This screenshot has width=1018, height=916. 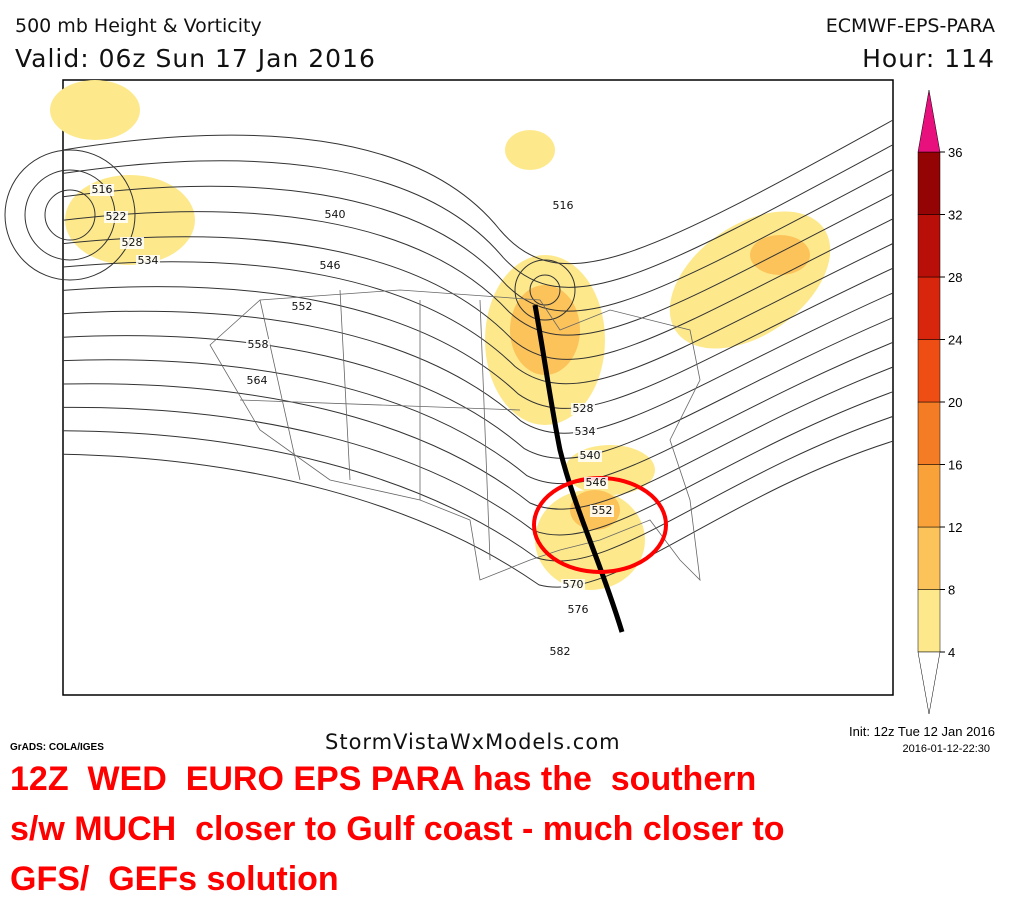 I want to click on state-lines, so click(x=380, y=425).